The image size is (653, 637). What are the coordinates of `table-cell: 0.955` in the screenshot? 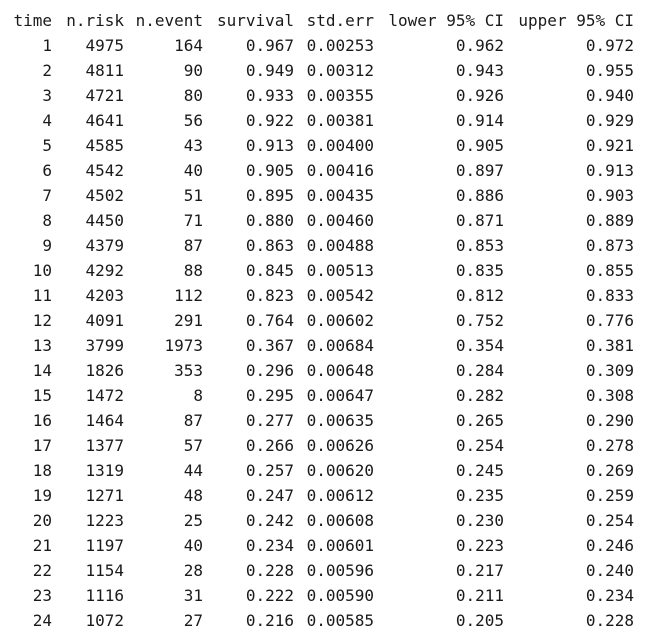 It's located at (609, 70).